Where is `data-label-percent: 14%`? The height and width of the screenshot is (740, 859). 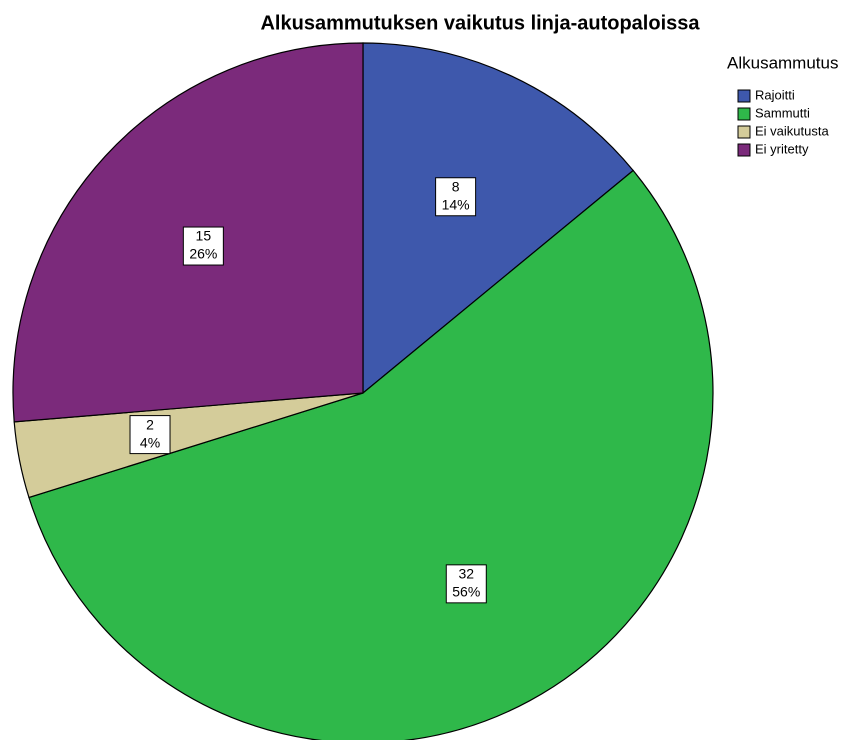 data-label-percent: 14% is located at coordinates (456, 204).